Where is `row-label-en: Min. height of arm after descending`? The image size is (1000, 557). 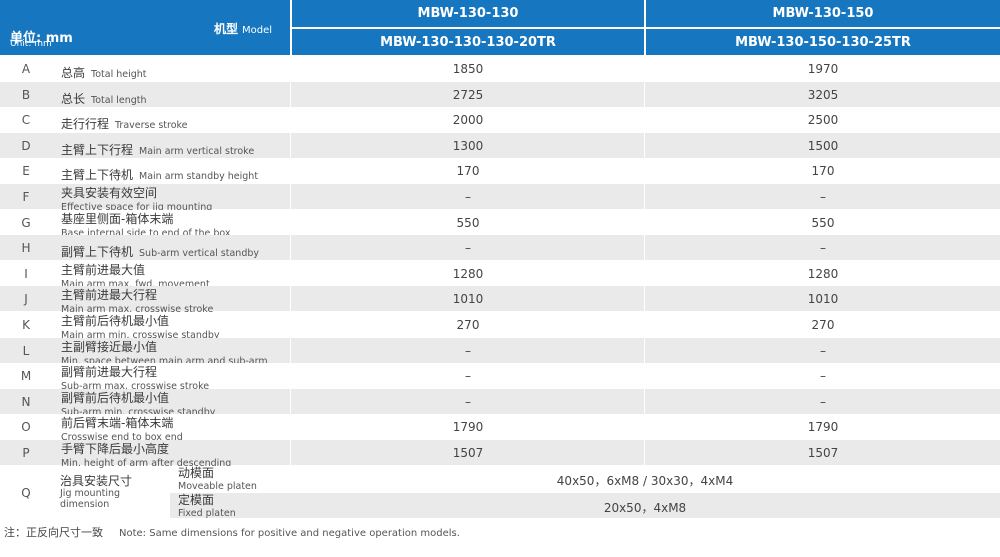
row-label-en: Min. height of arm after descending is located at coordinates (146, 463).